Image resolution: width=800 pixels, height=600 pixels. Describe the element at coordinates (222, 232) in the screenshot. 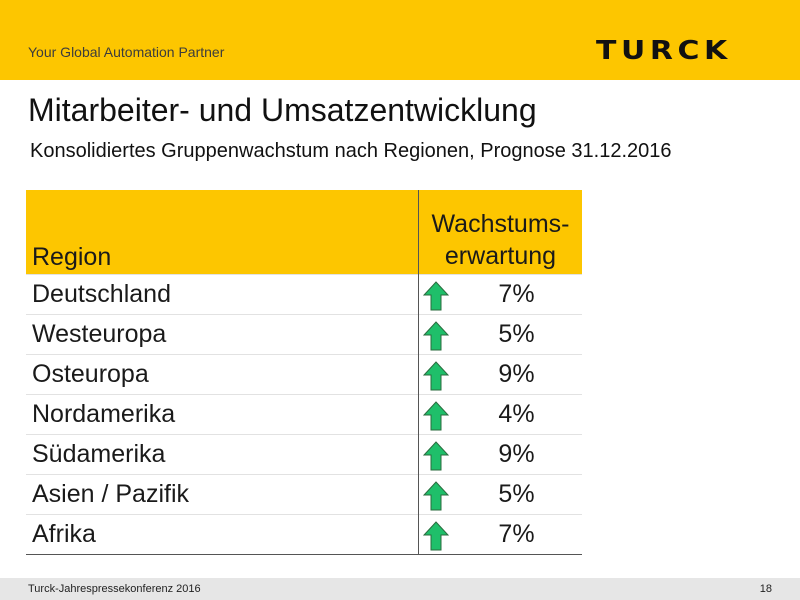

I see `header-region: Region` at that location.